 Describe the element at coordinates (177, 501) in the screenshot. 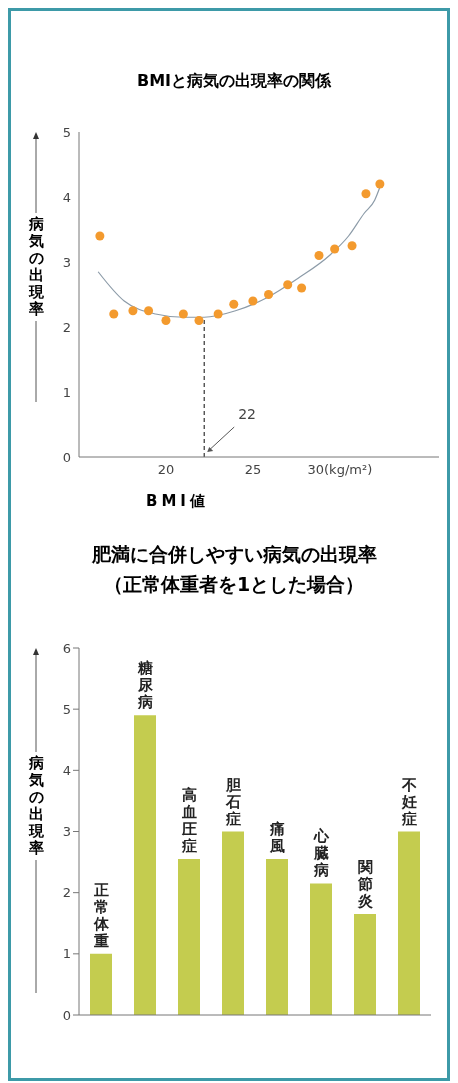

I see `x-axis-title: BMI値` at that location.